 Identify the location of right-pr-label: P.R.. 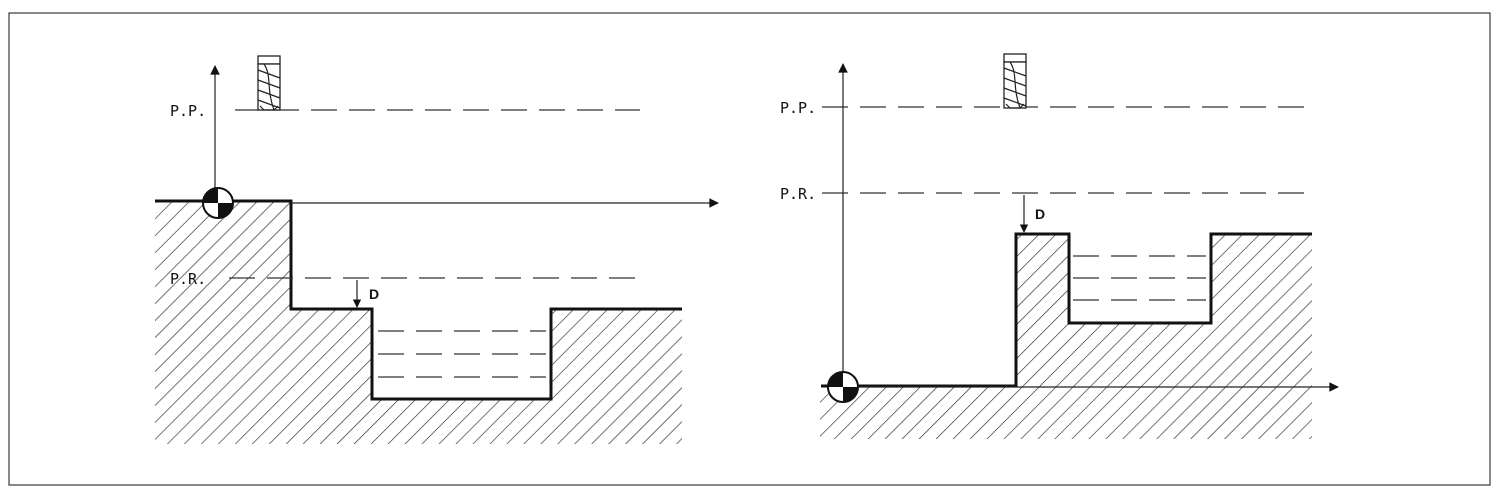
(798, 194).